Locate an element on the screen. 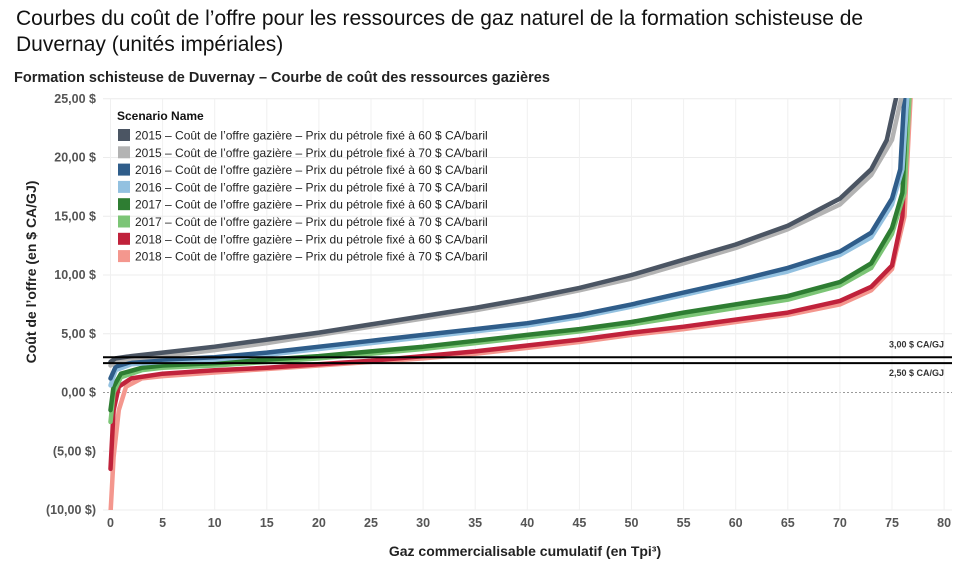  reference-line-label: 3,00 $ CA/GJ is located at coordinates (916, 344).